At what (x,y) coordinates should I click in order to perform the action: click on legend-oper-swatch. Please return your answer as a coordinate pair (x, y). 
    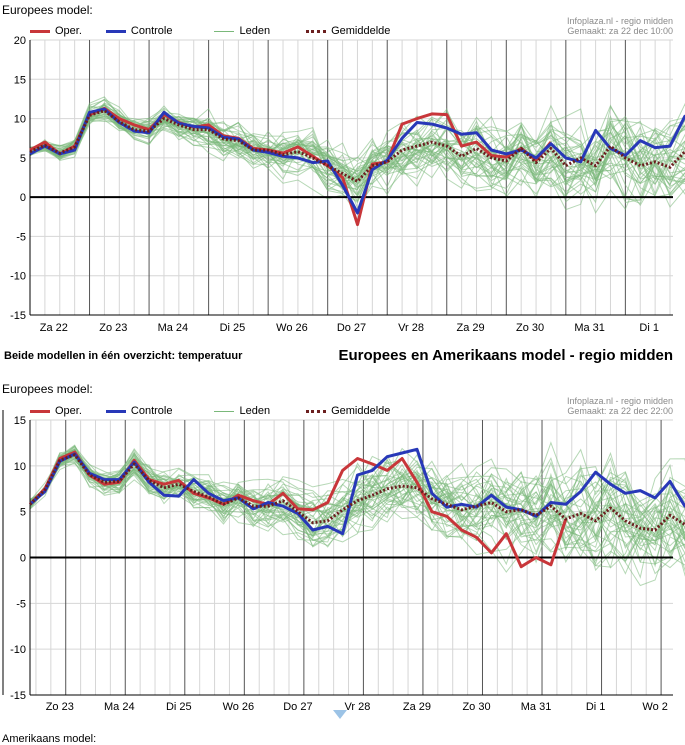
    Looking at the image, I should click on (40, 31).